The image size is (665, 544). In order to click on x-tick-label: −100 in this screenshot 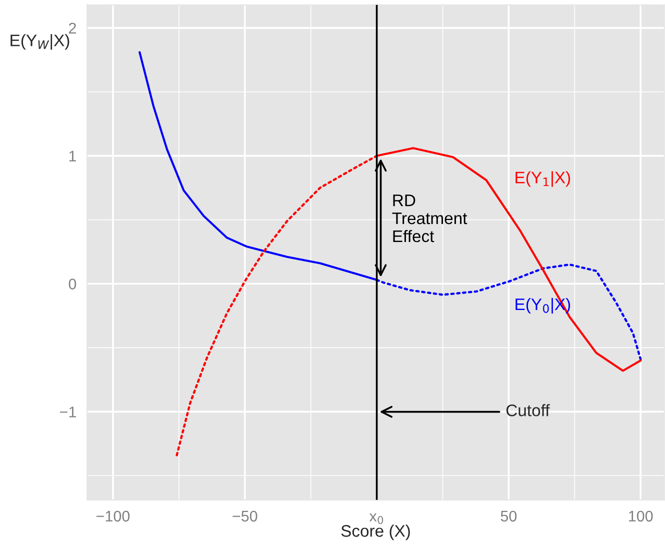, I will do `click(113, 516)`.